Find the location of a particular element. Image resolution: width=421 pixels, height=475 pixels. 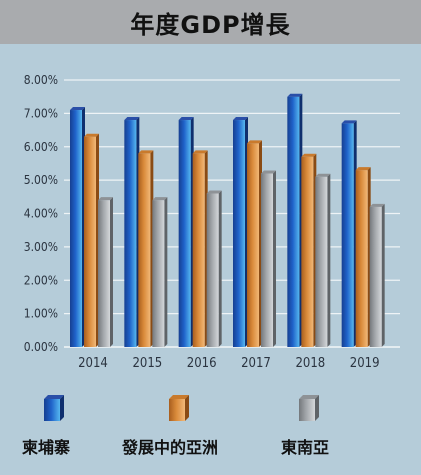

y-tick-label: 3.00% is located at coordinates (41, 247).